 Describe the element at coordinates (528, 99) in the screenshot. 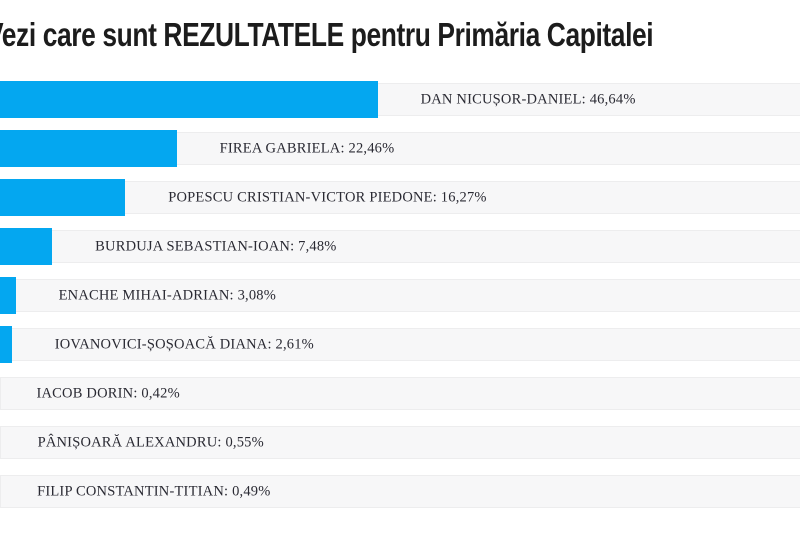

I see `bar-label: DAN NICUȘOR-DANIEL: 46,64%` at that location.